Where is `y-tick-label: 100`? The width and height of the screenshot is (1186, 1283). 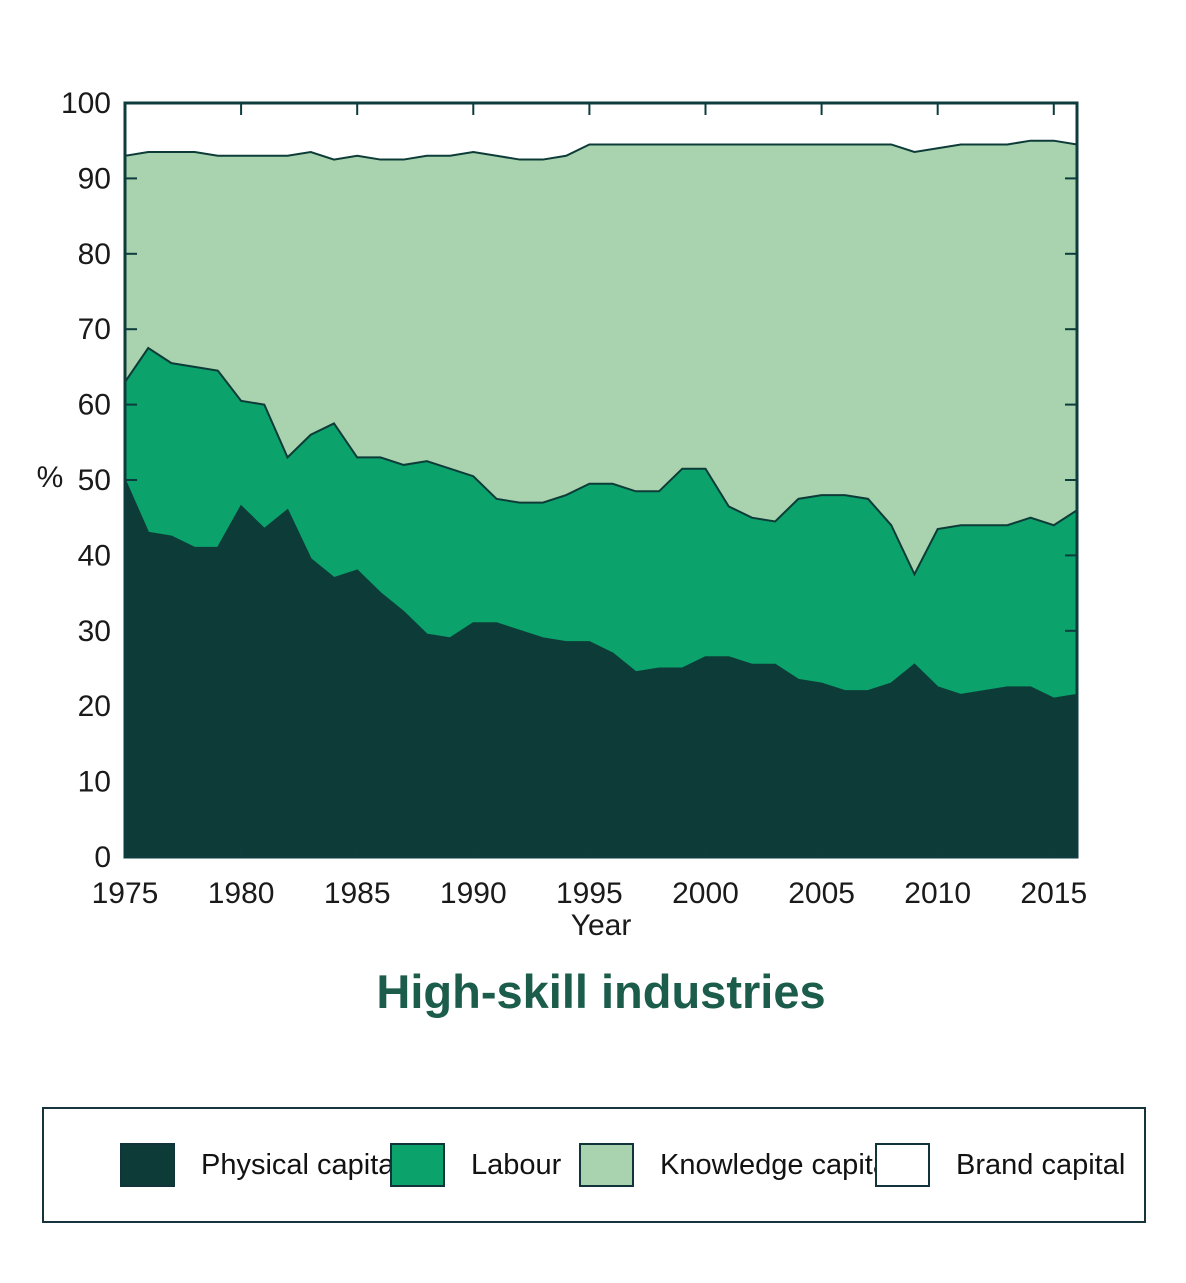
y-tick-label: 100 is located at coordinates (86, 103).